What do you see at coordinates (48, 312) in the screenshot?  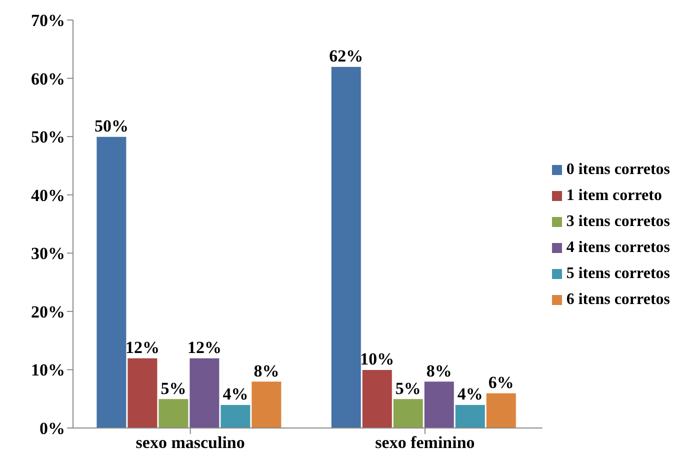 I see `y-tick-label: 20%` at bounding box center [48, 312].